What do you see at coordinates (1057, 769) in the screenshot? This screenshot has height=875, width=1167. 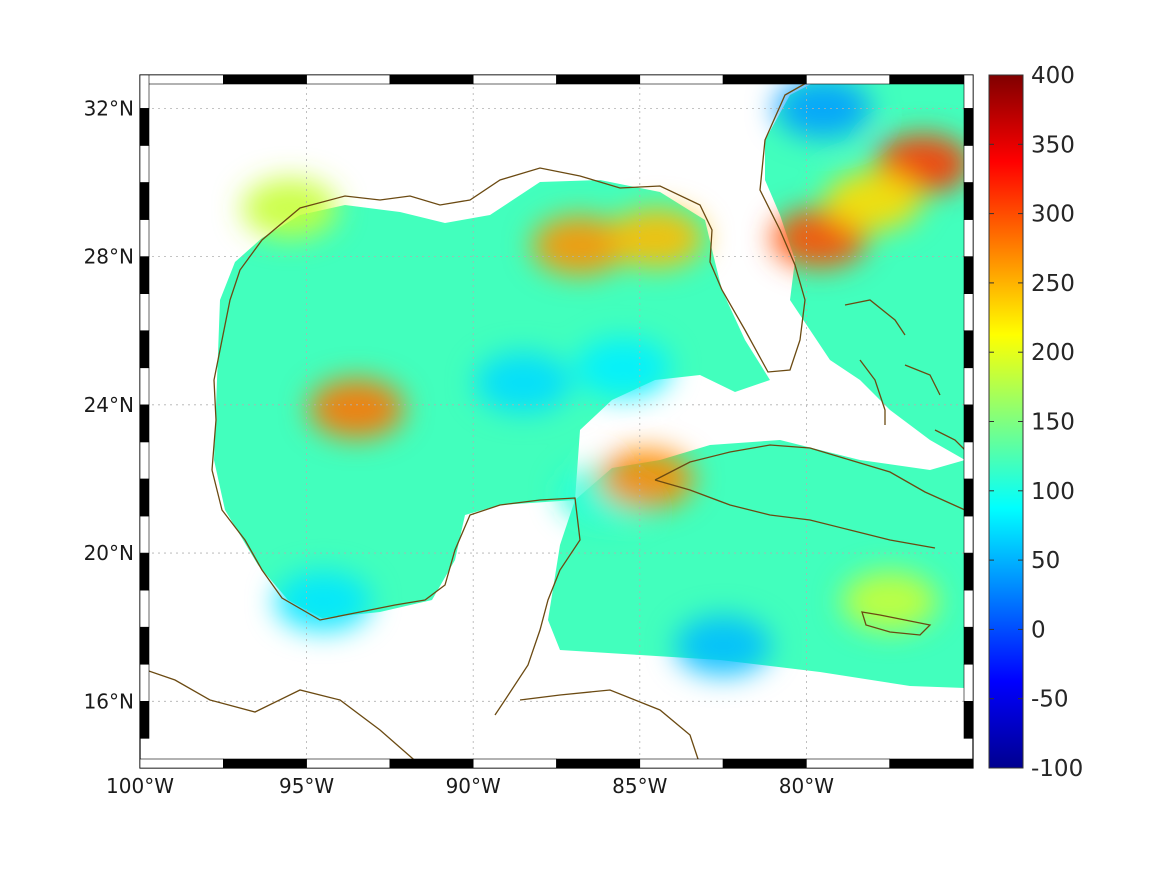 I see `colorbar-tick-label: -100` at bounding box center [1057, 769].